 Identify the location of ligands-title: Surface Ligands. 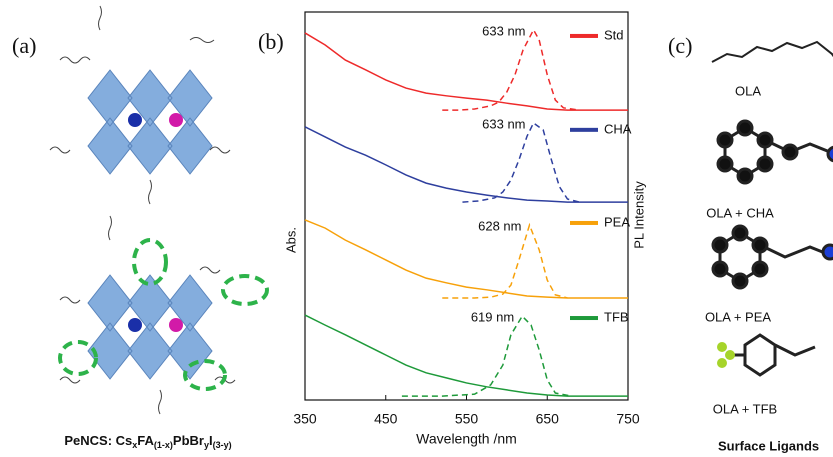
(768, 445).